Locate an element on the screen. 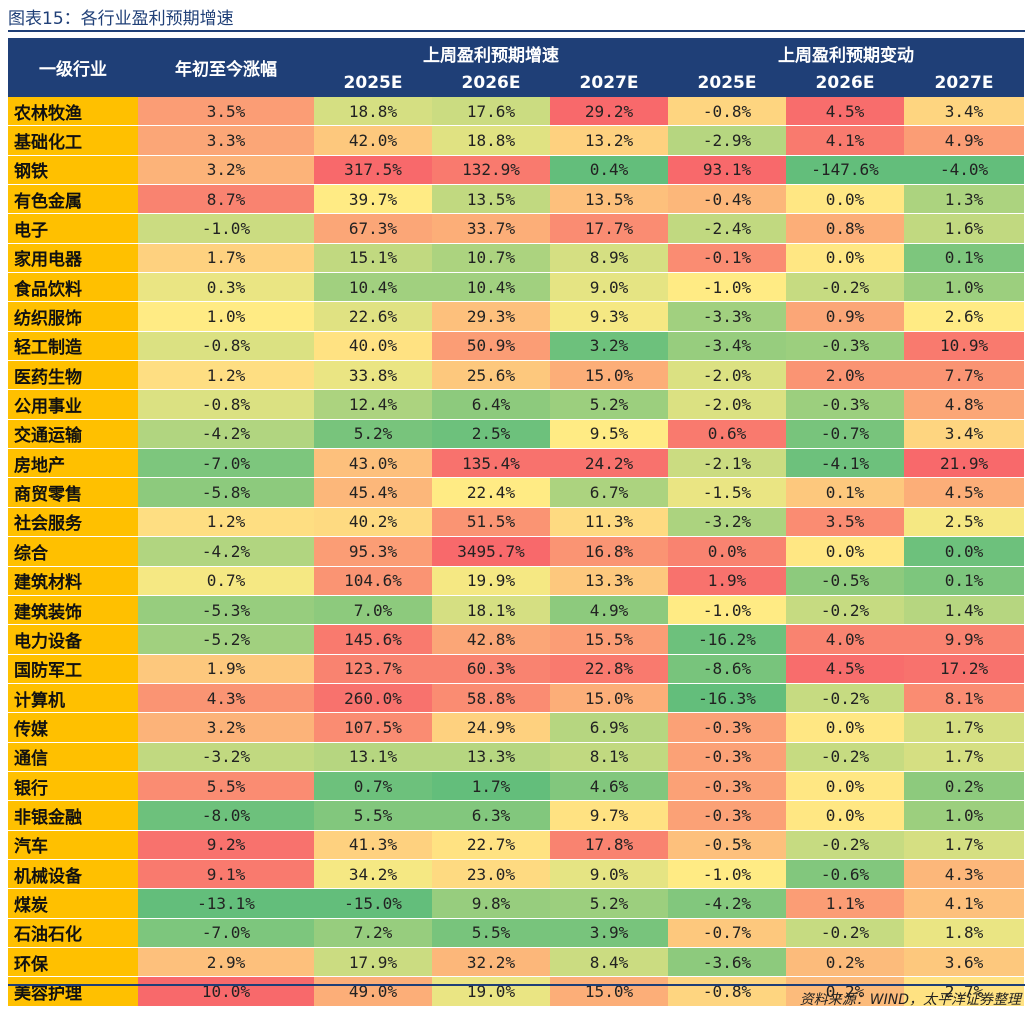 The image size is (1031, 1013). cell-c25: -16.3% is located at coordinates (727, 698).